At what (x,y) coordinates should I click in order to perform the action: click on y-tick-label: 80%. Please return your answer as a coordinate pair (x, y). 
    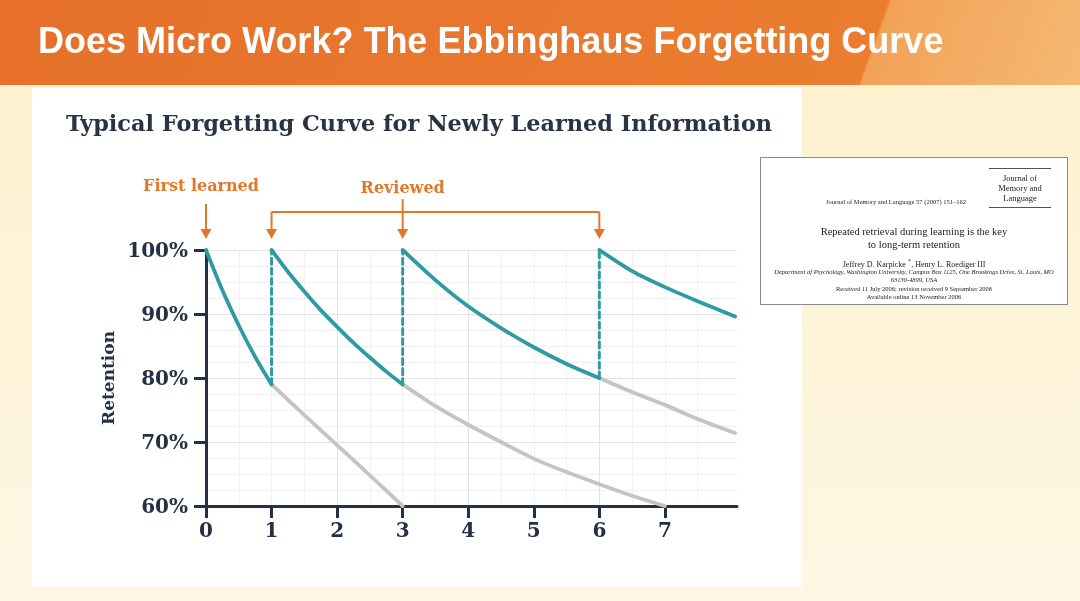
    Looking at the image, I should click on (164, 378).